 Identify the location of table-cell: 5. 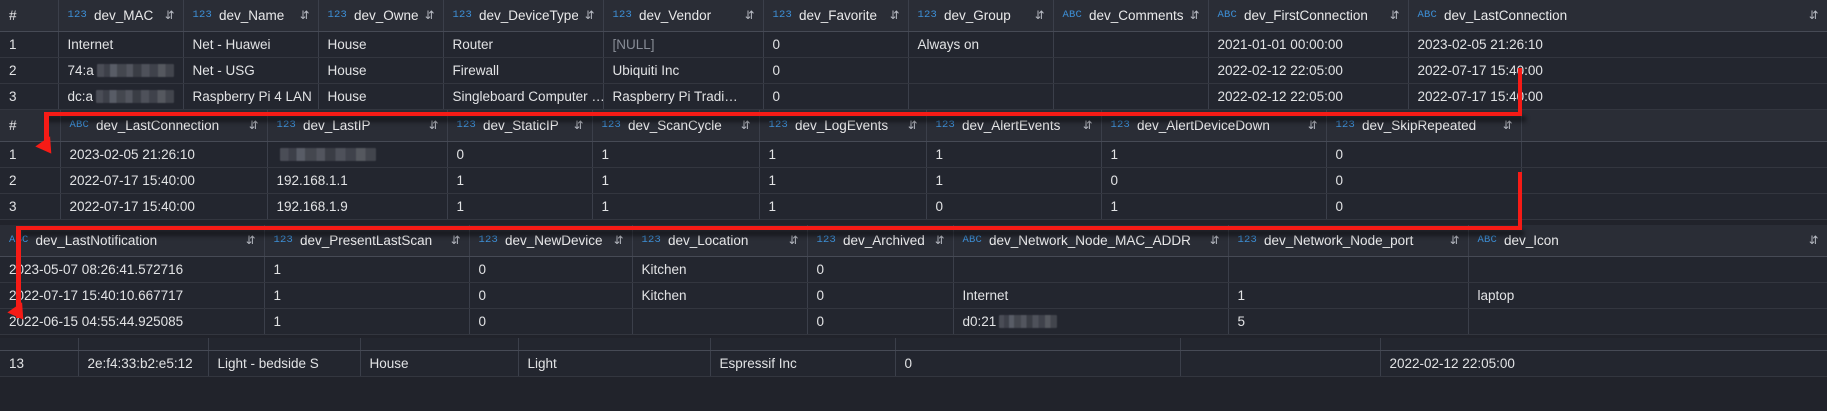
(1348, 321).